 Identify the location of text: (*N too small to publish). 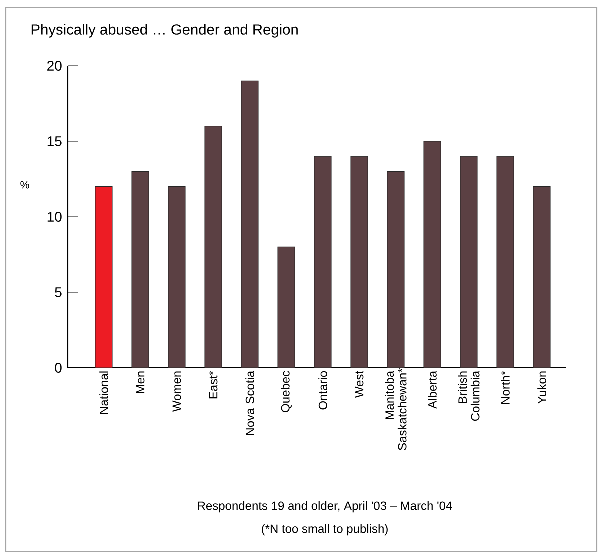
(325, 530).